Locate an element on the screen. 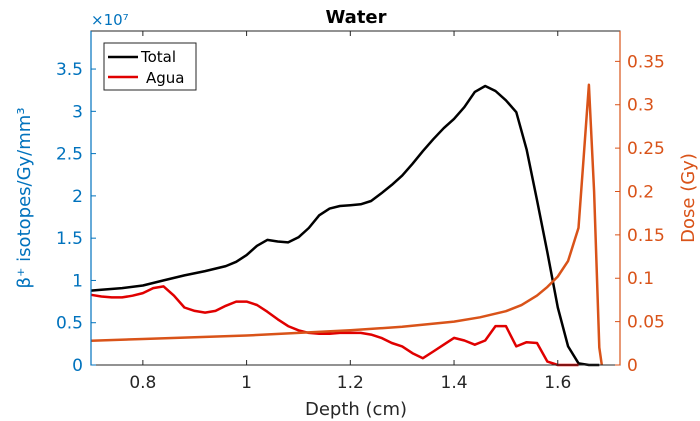 The image size is (700, 421). y-left-tick-label: 1 is located at coordinates (77, 281).